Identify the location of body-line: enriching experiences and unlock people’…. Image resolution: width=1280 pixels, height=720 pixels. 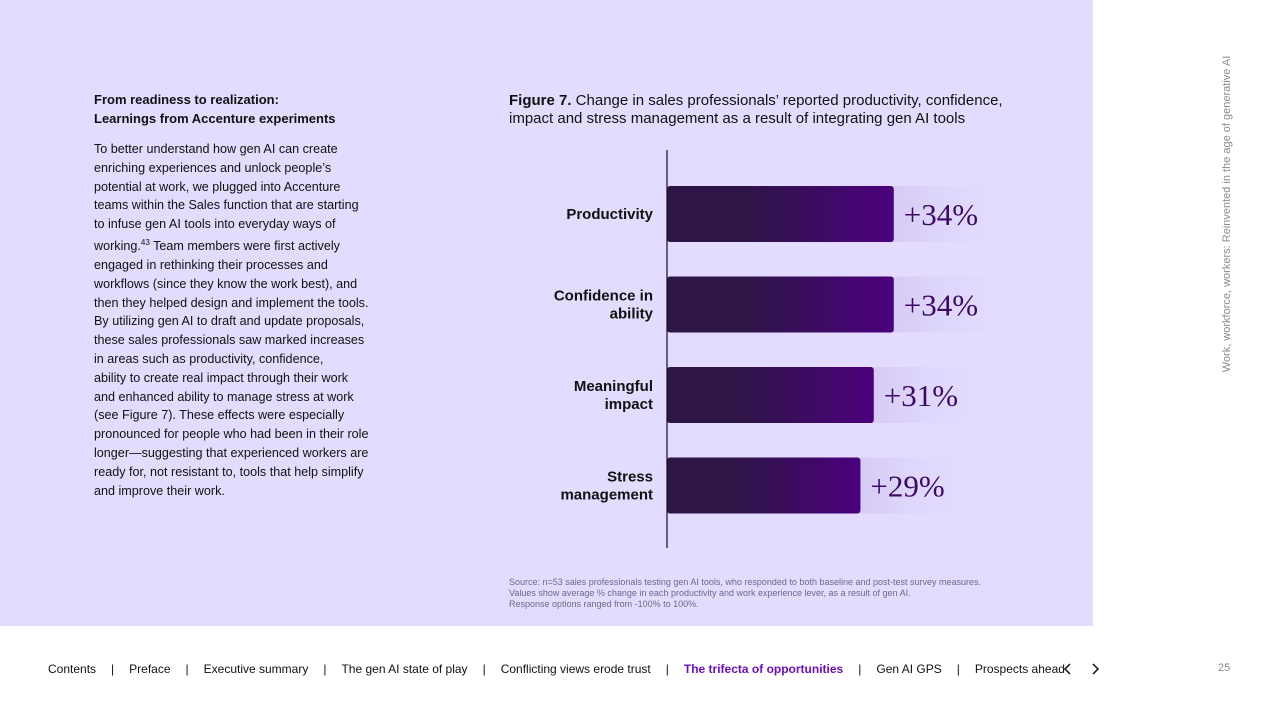
(213, 167).